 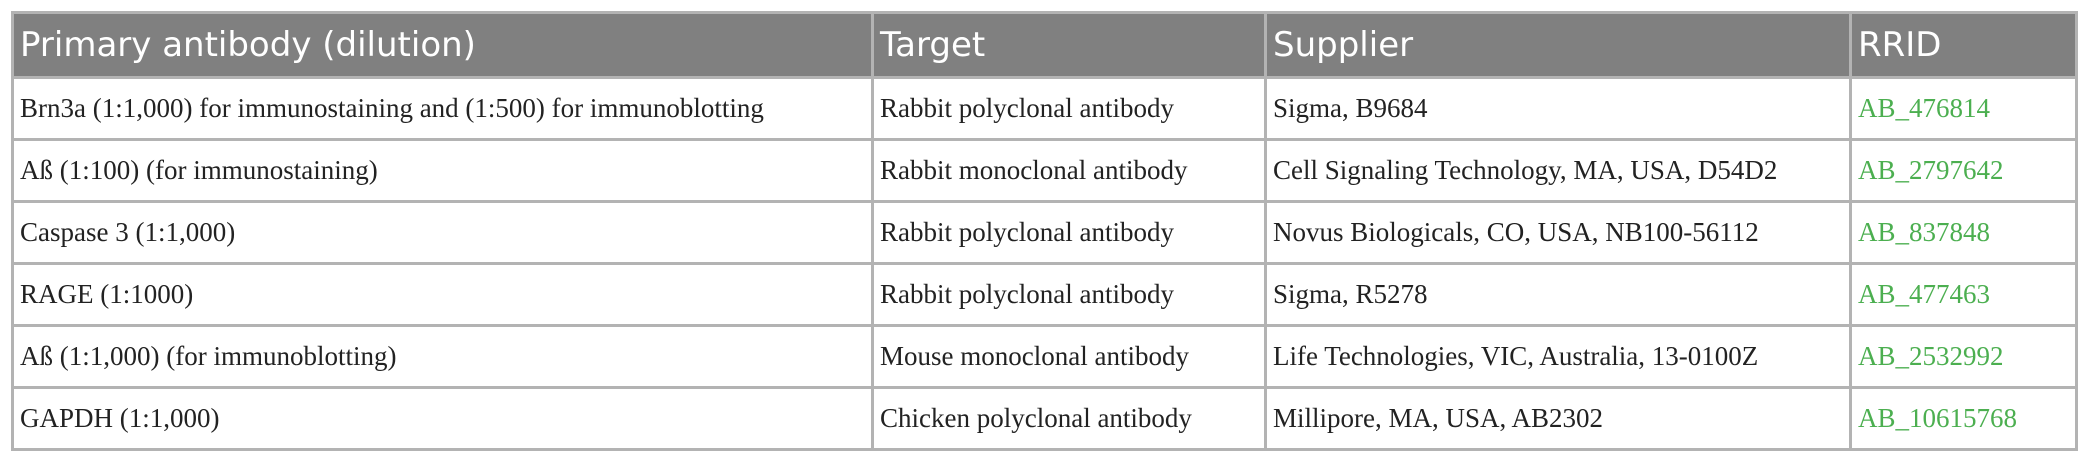 I want to click on cell-antibody: RAGE (1:1000), so click(x=442, y=294).